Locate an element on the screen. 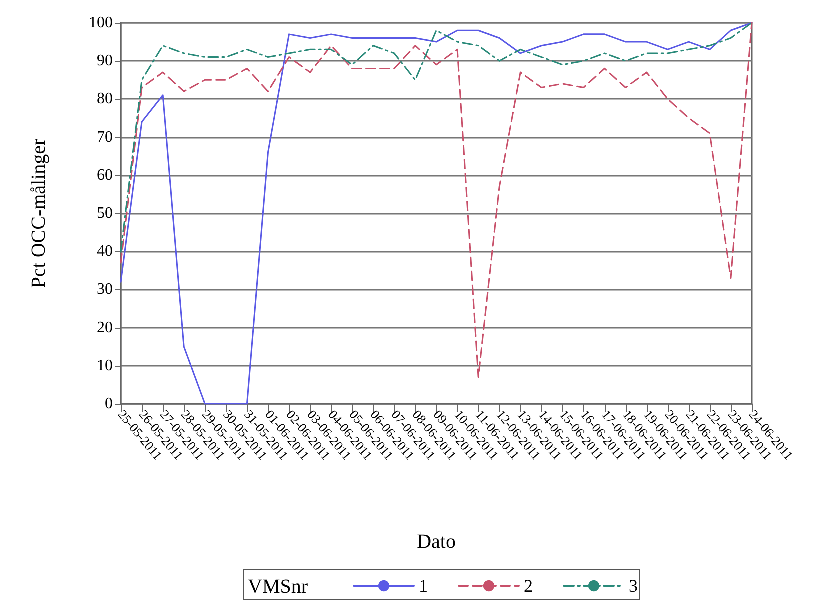 The height and width of the screenshot is (612, 828). legend-label: 1 is located at coordinates (423, 586).